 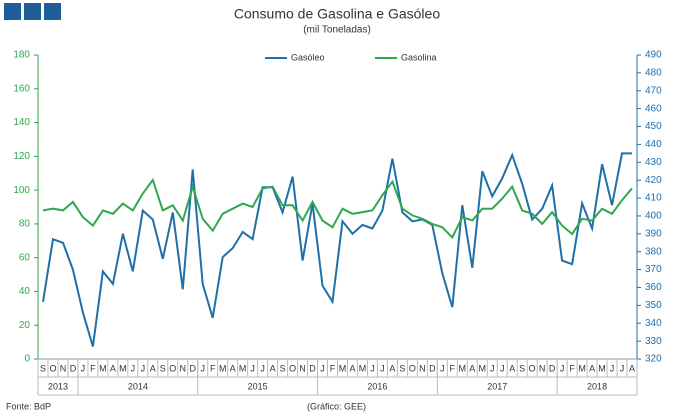 I want to click on legend-label: Gasóleo, so click(x=308, y=57).